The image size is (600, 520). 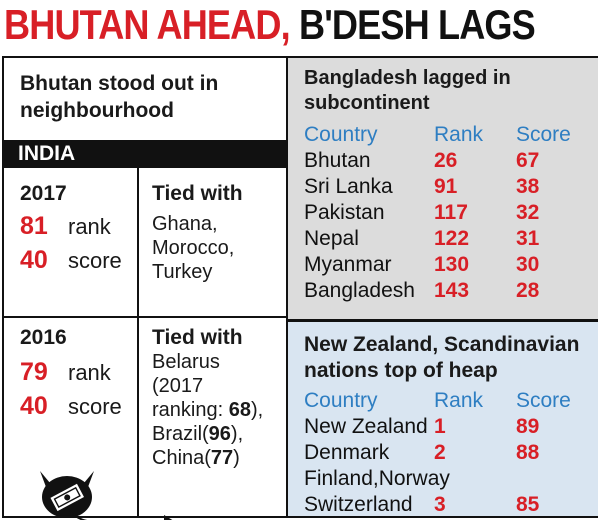 I want to click on year-2016: 2016, so click(x=43, y=337).